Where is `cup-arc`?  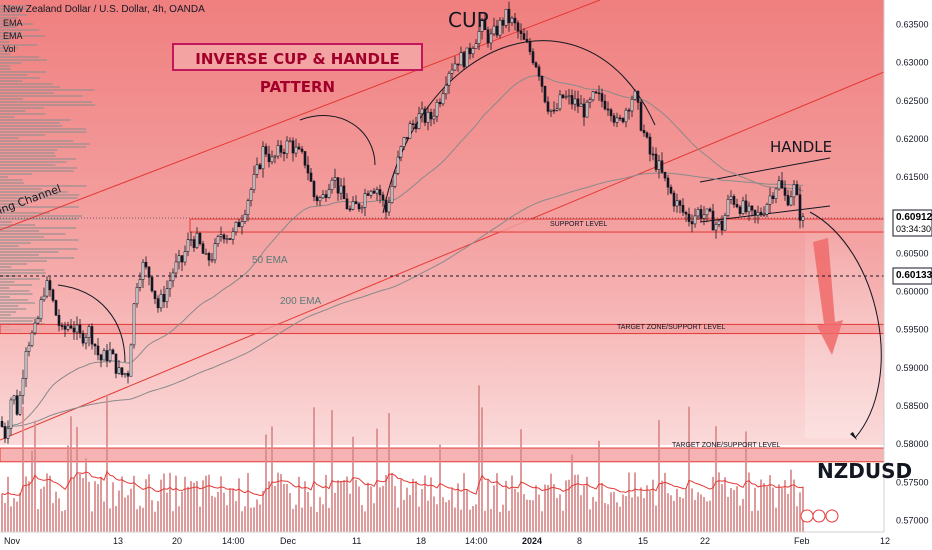
cup-arc is located at coordinates (519, 127).